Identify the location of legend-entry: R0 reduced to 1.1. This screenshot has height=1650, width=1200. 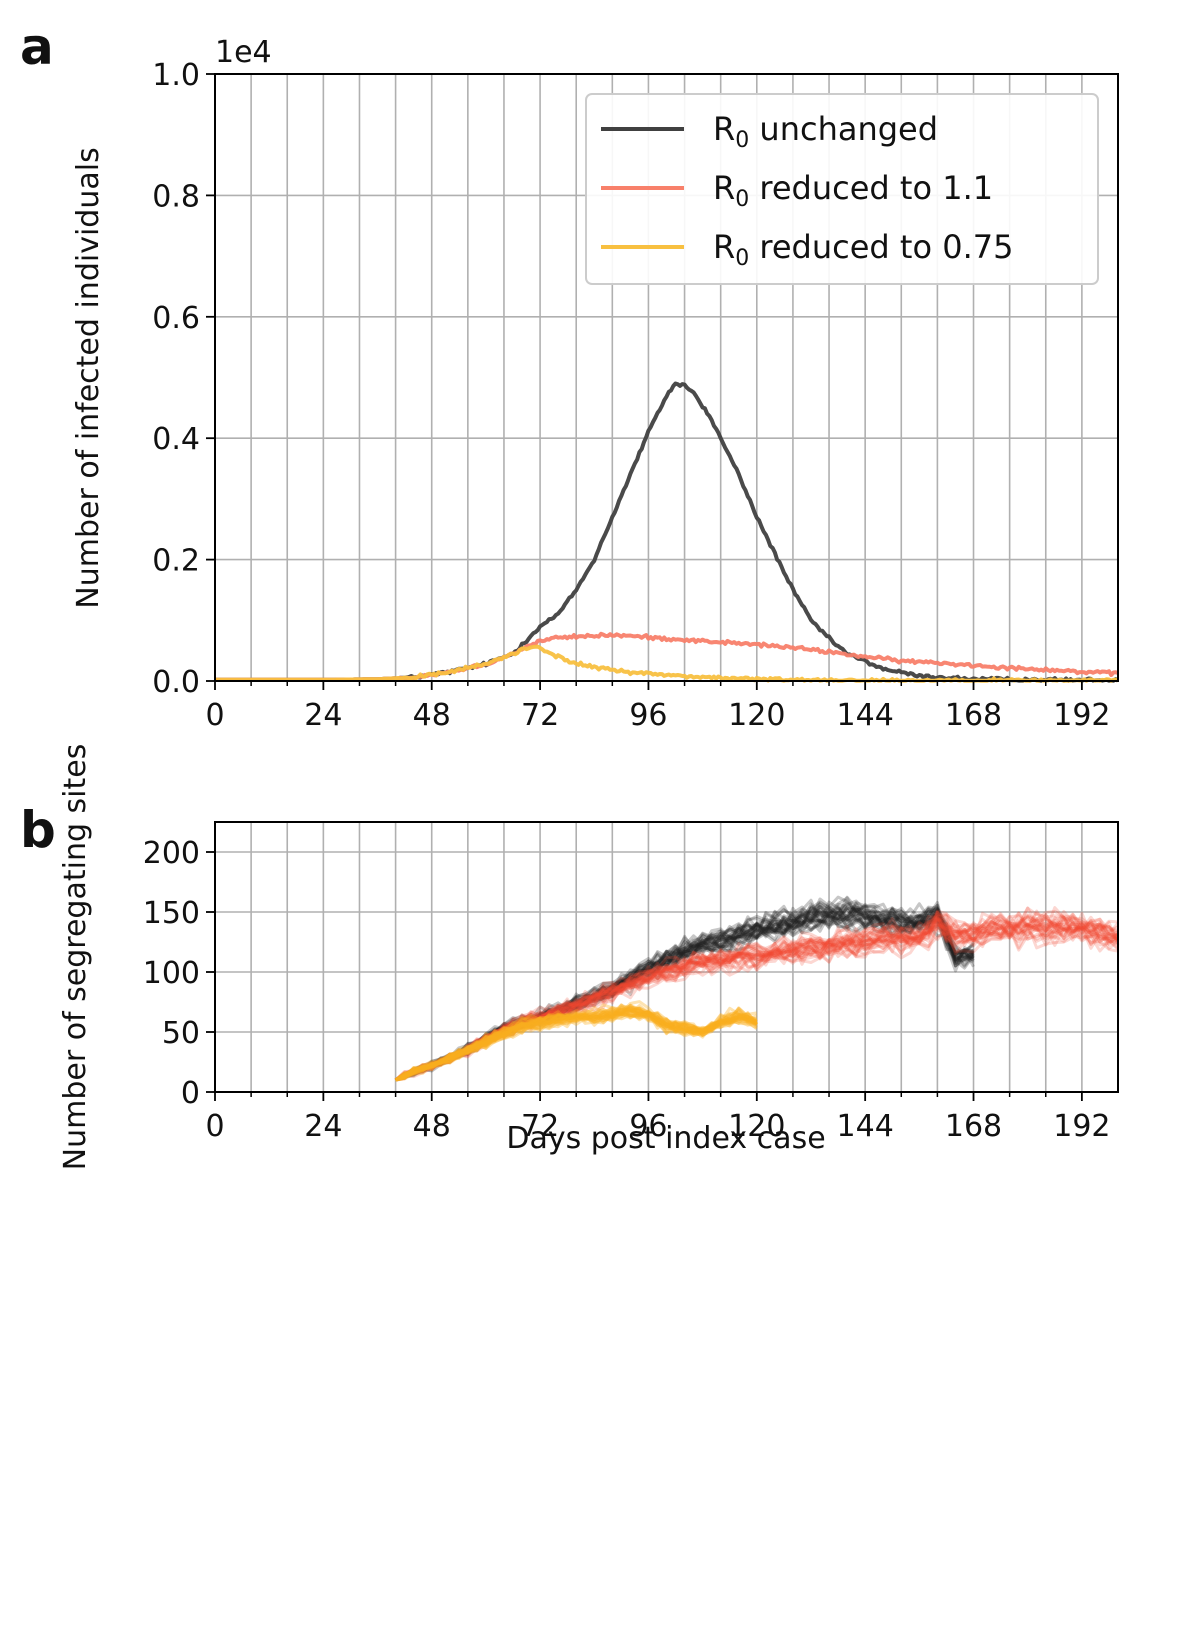
(853, 190).